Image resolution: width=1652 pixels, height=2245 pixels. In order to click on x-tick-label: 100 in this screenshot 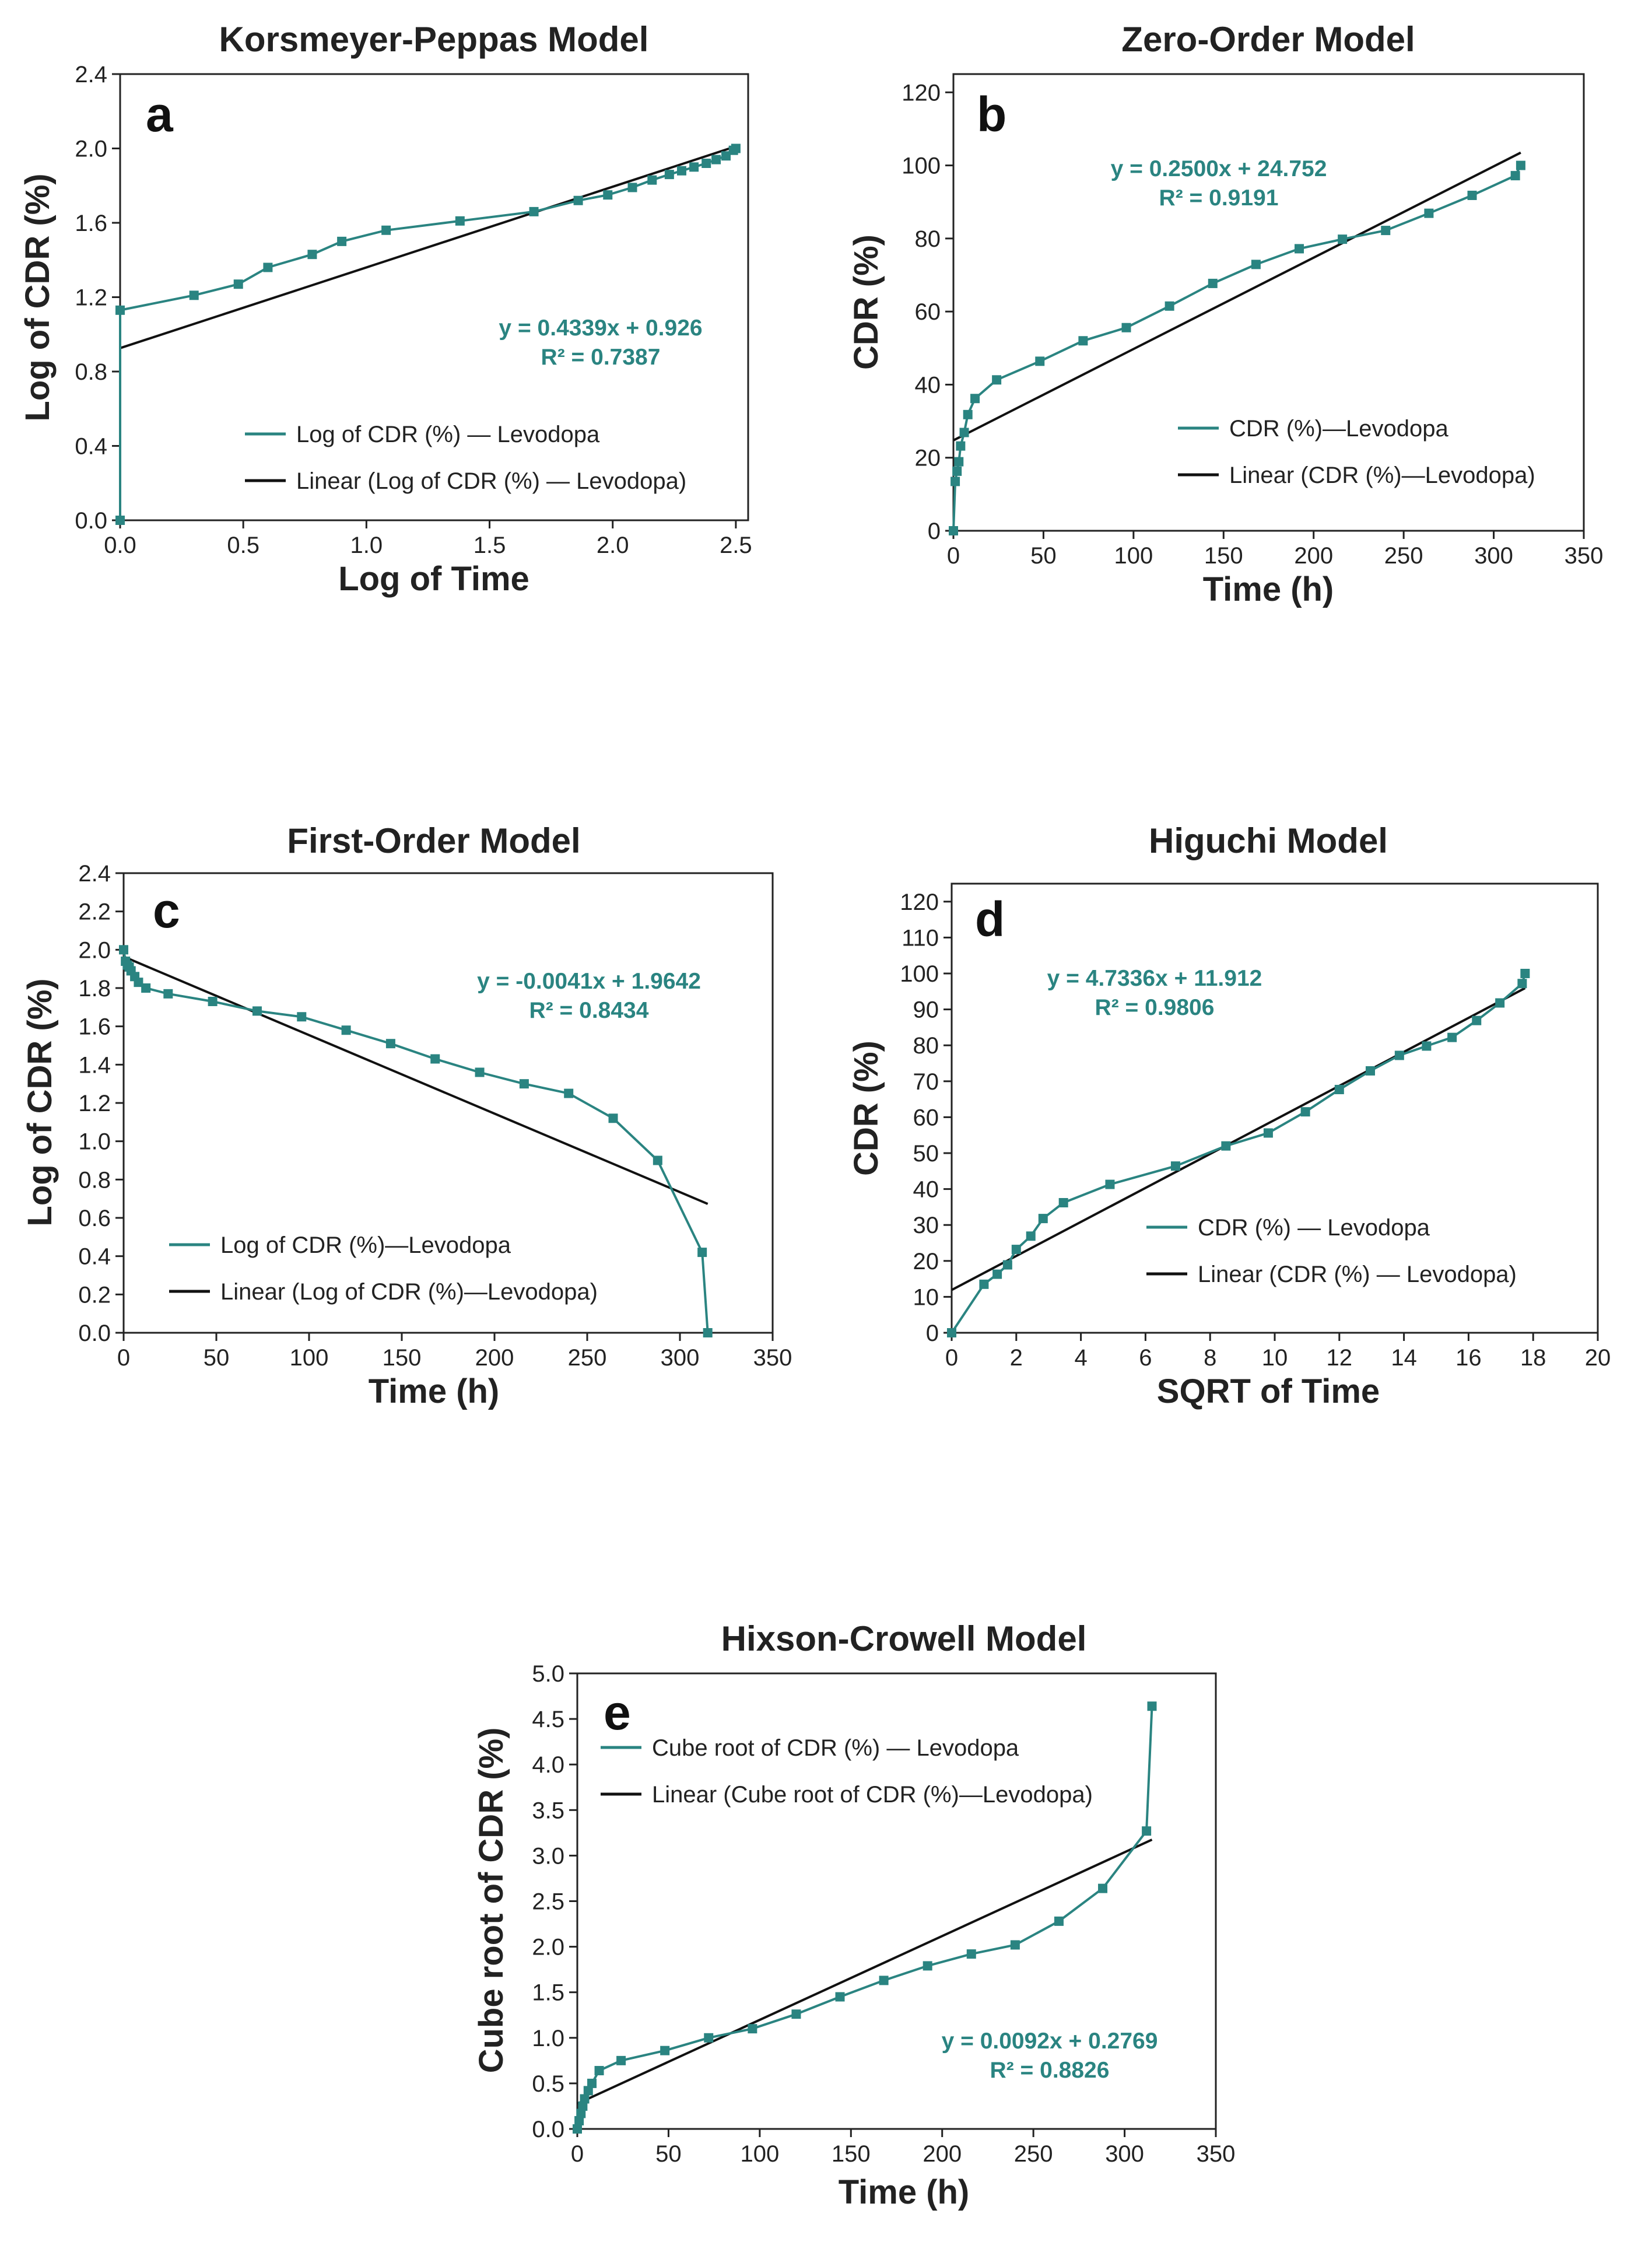, I will do `click(309, 1358)`.